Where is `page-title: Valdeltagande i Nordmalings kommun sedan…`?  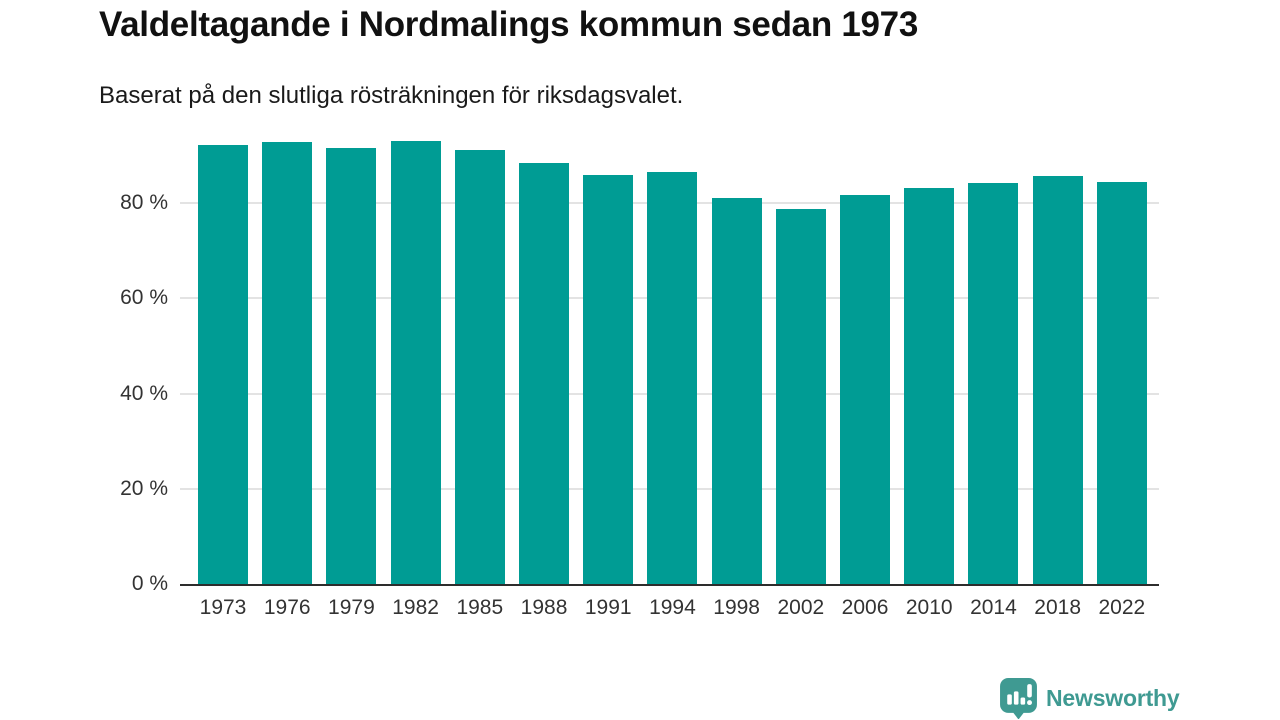
page-title: Valdeltagande i Nordmalings kommun sedan… is located at coordinates (508, 24).